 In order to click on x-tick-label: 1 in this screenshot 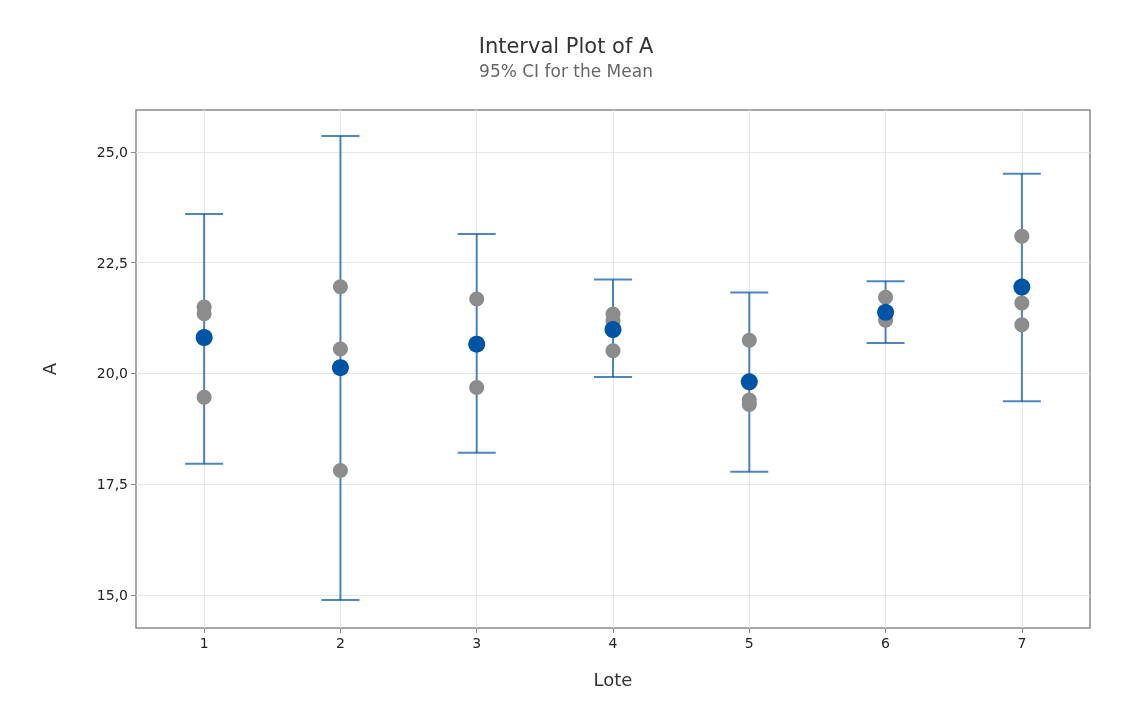, I will do `click(204, 643)`.